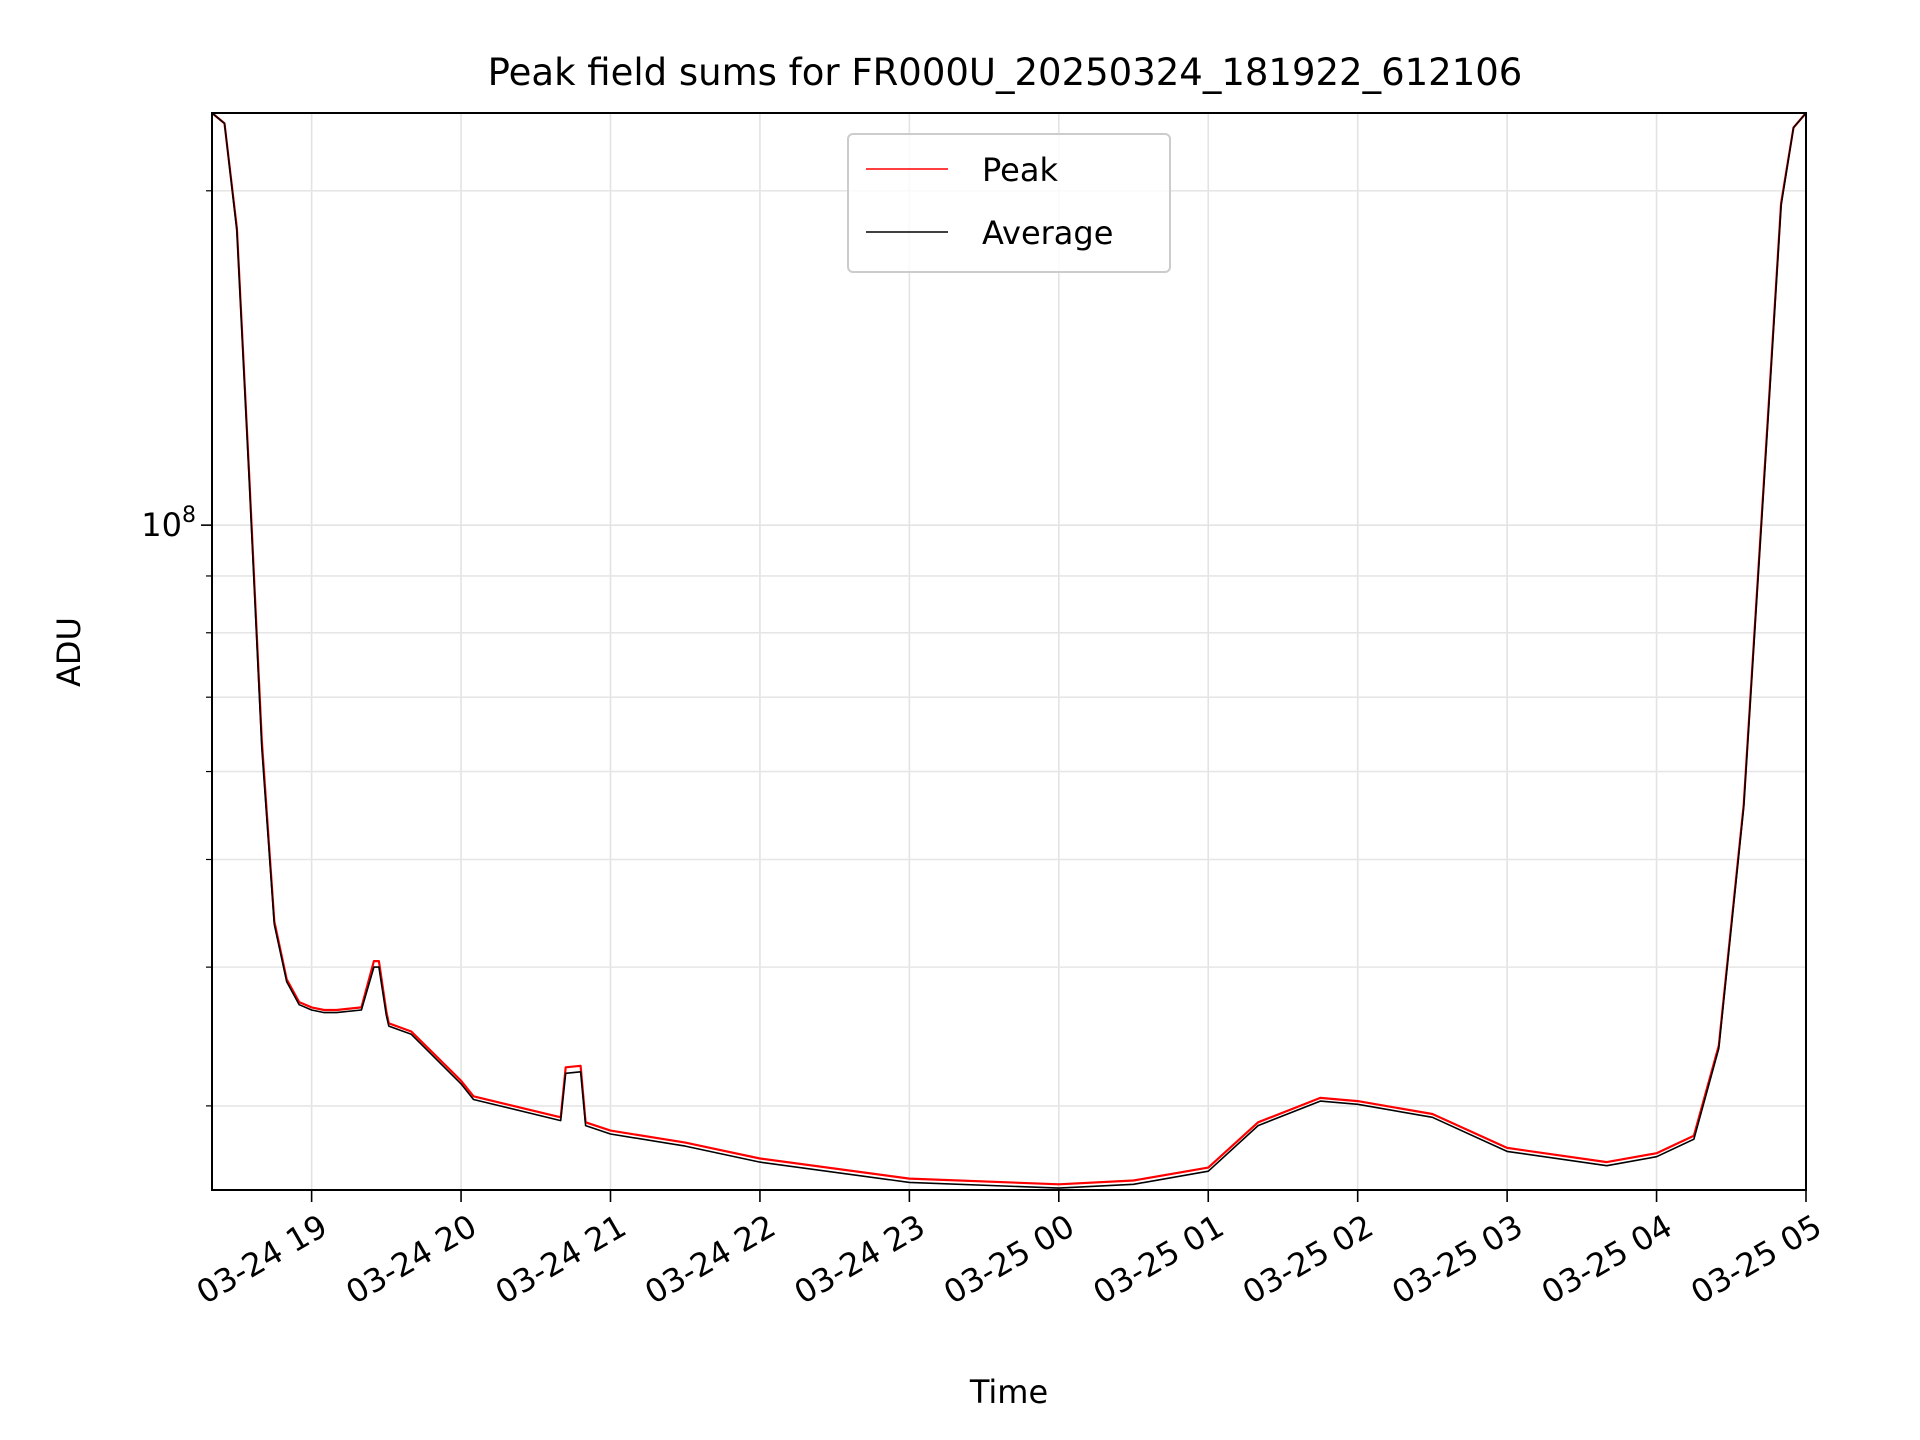  What do you see at coordinates (1020, 170) in the screenshot?
I see `legend-label-peak: Peak` at bounding box center [1020, 170].